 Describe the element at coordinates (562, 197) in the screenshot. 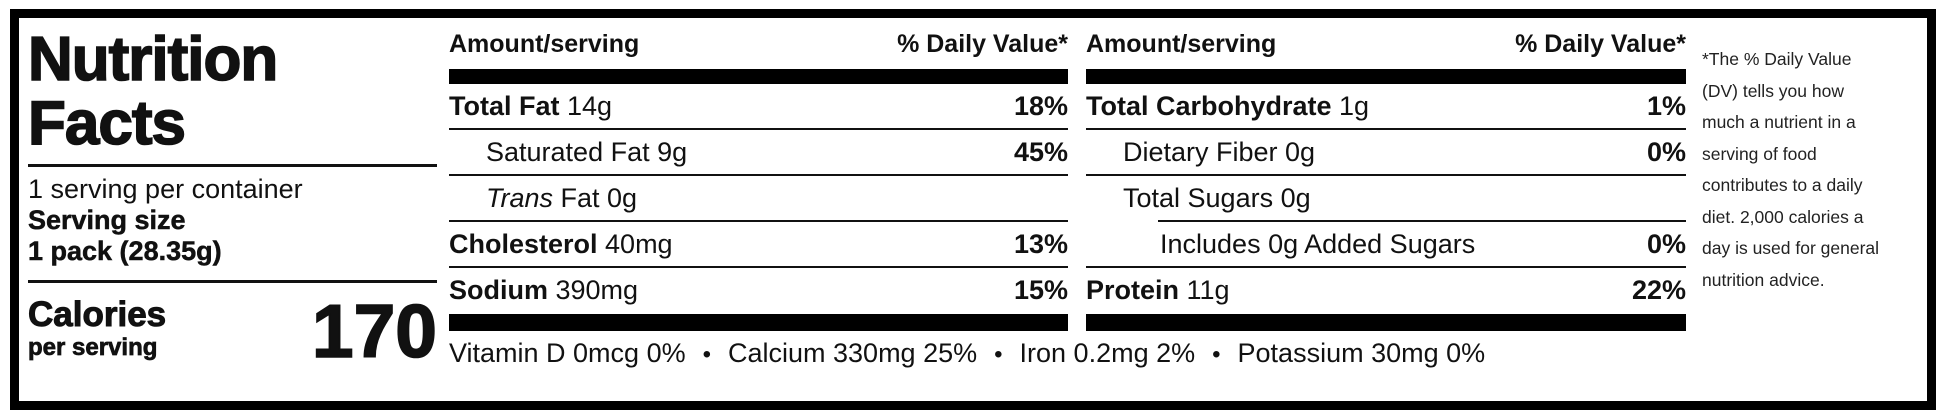

I see `nutrient-row-trans-fat: Trans Fat 0g` at that location.